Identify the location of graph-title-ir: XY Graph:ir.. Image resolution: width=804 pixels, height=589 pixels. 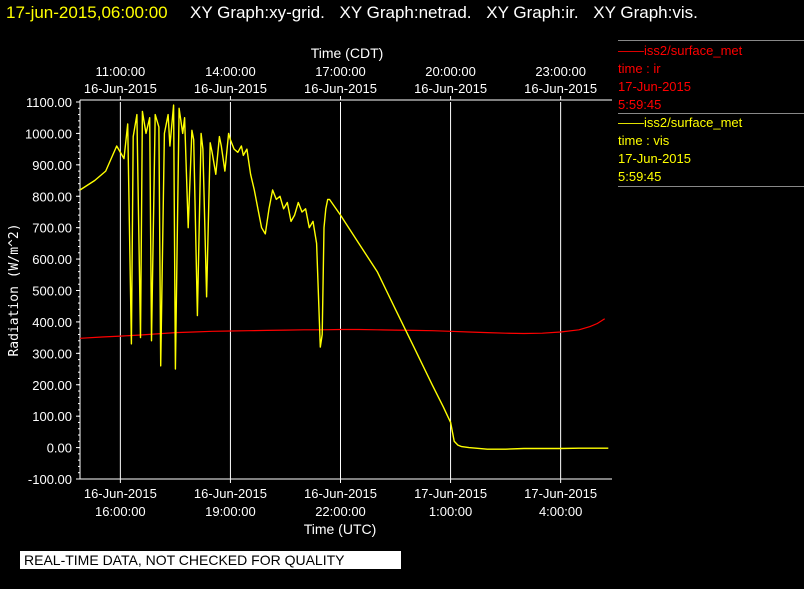
(532, 12).